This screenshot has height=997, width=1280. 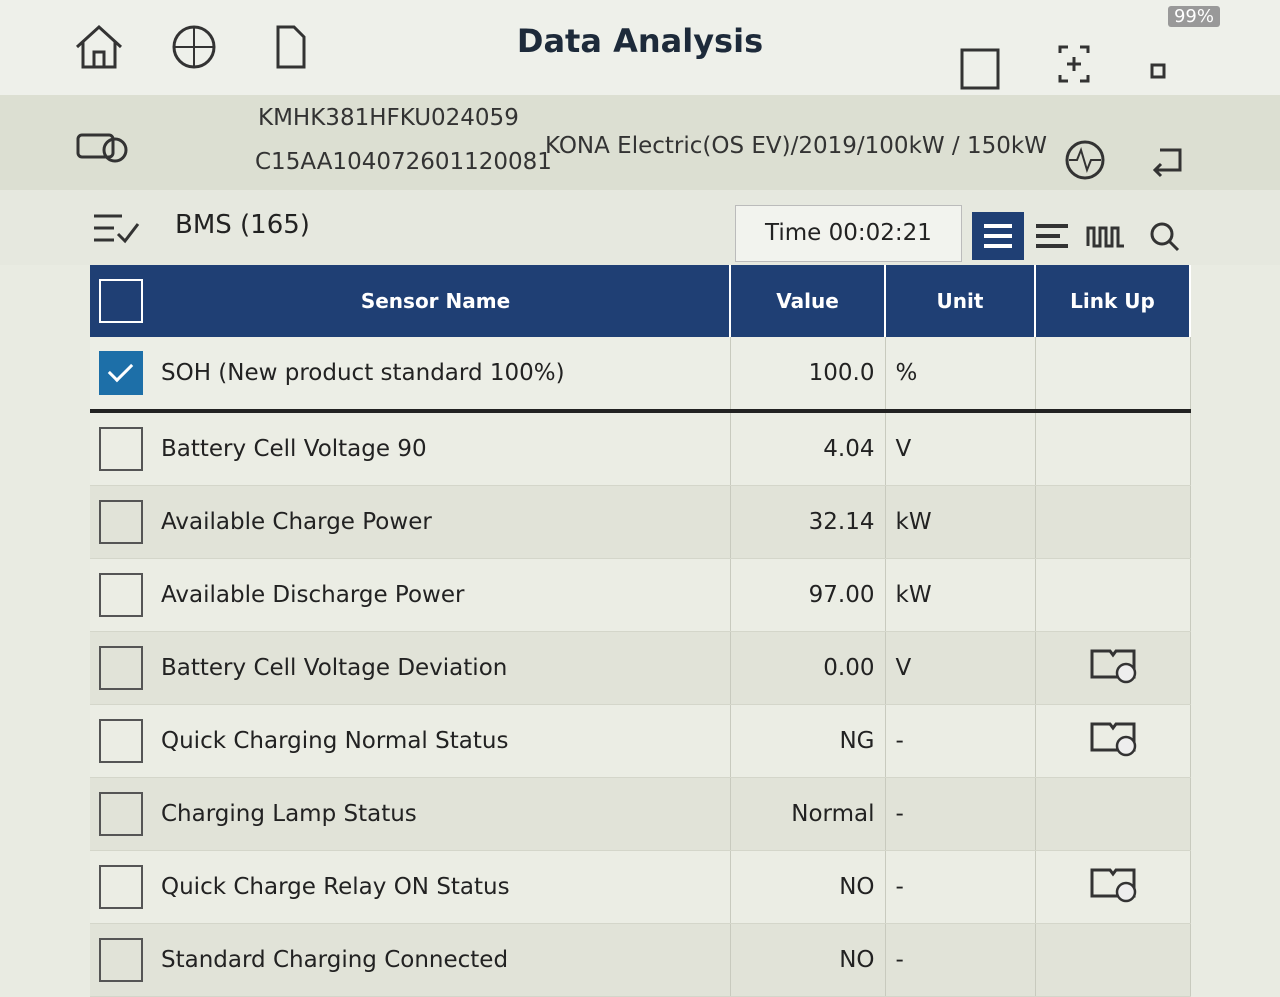 What do you see at coordinates (640, 41) in the screenshot?
I see `title: Data Analysis` at bounding box center [640, 41].